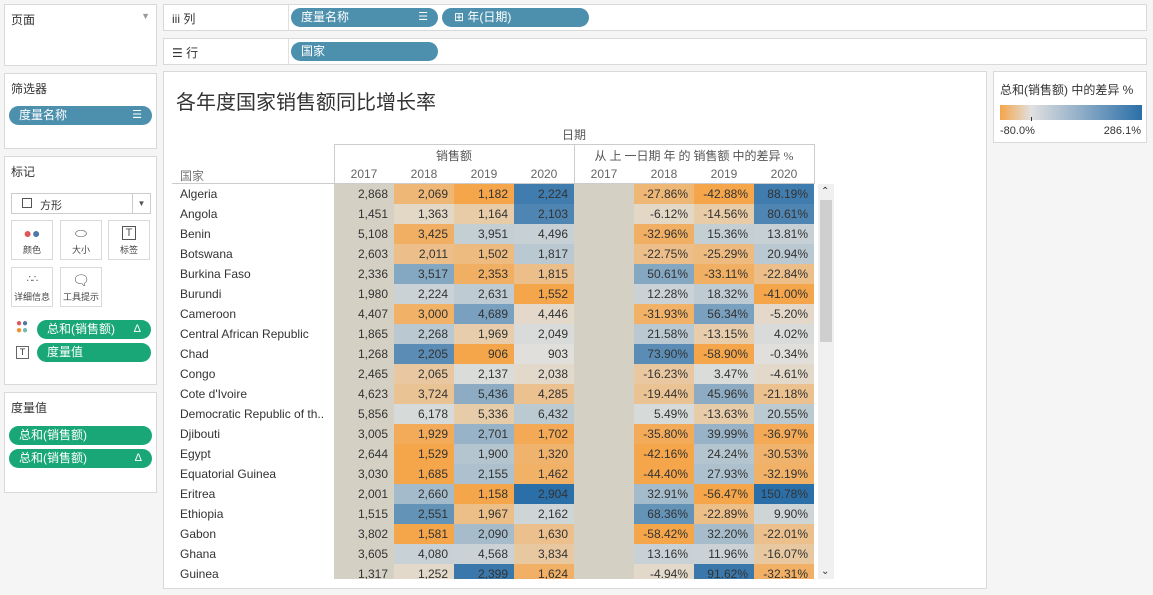  Describe the element at coordinates (424, 234) in the screenshot. I see `sales-cell: 3,425` at that location.